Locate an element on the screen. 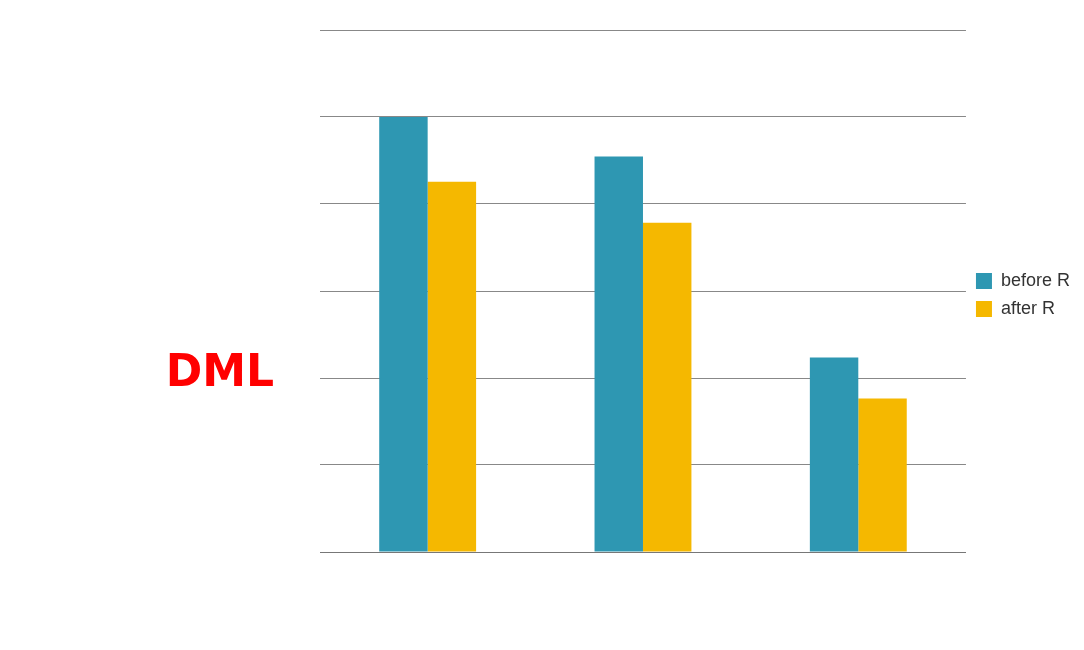  legend-label: before R is located at coordinates (1035, 279).